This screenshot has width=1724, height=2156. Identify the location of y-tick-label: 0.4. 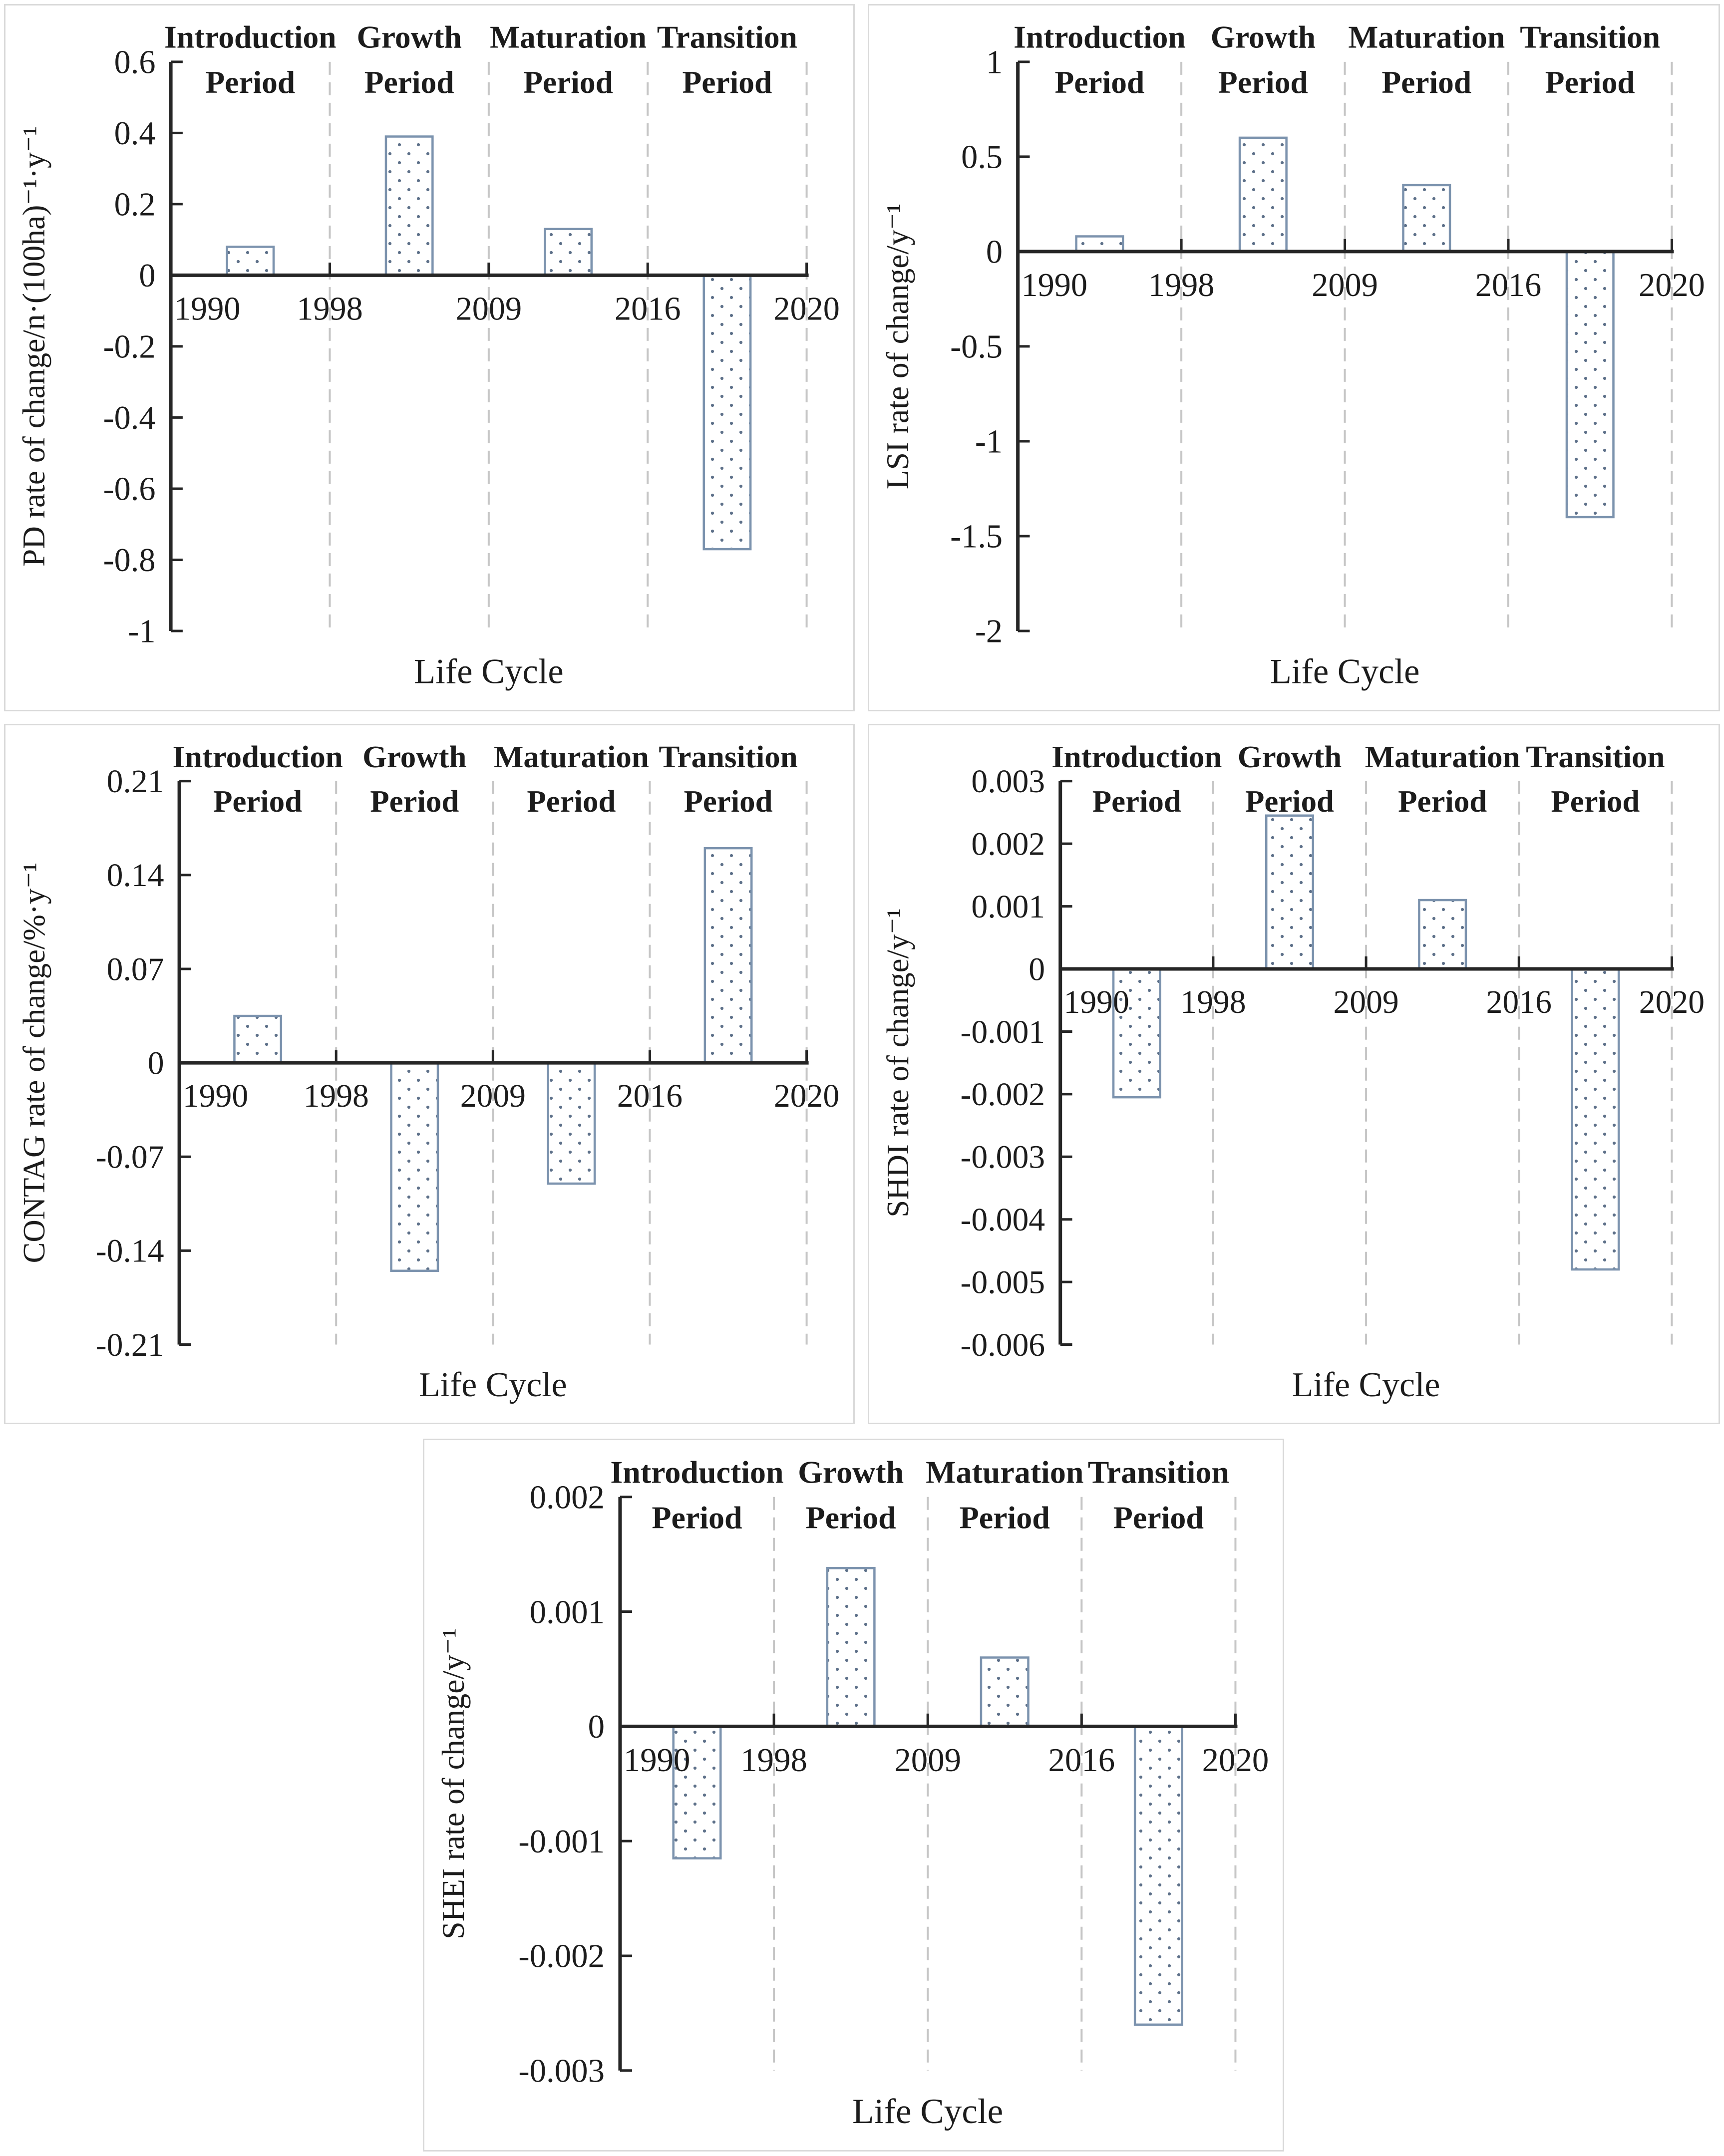
(135, 133).